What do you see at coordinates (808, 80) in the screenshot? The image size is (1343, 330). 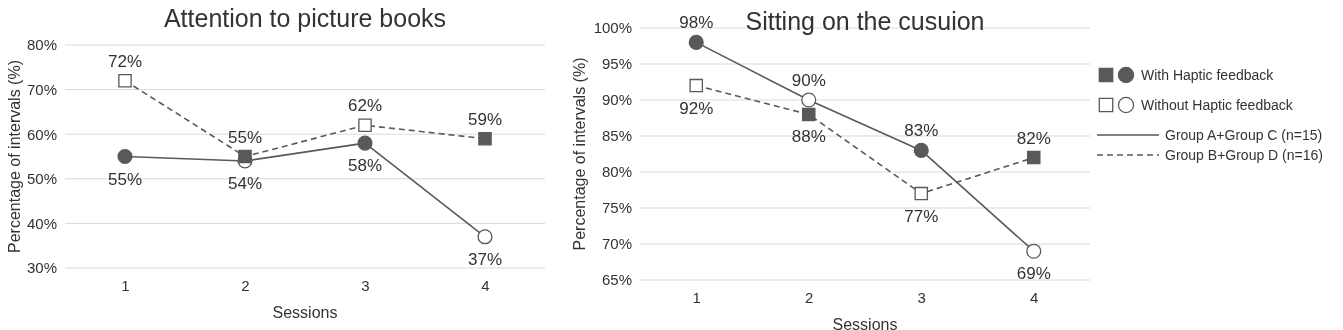 I see `data-label: 90%` at bounding box center [808, 80].